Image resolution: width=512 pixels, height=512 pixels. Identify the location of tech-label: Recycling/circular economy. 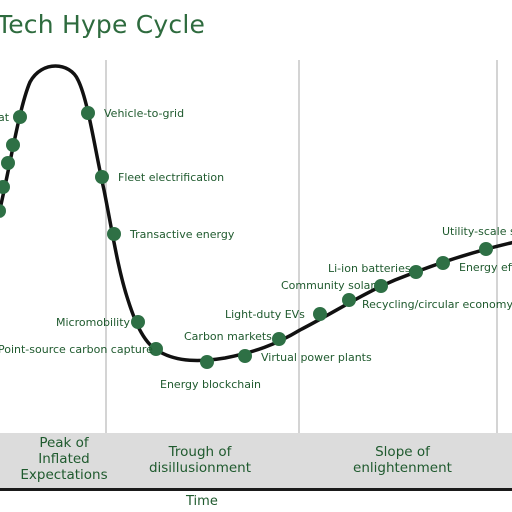
(437, 304).